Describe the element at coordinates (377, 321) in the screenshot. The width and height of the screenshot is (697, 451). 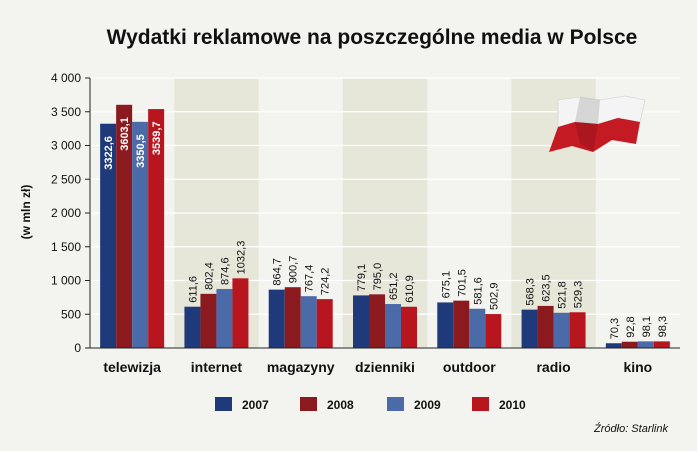
I see `bar-2008-dzienniki` at that location.